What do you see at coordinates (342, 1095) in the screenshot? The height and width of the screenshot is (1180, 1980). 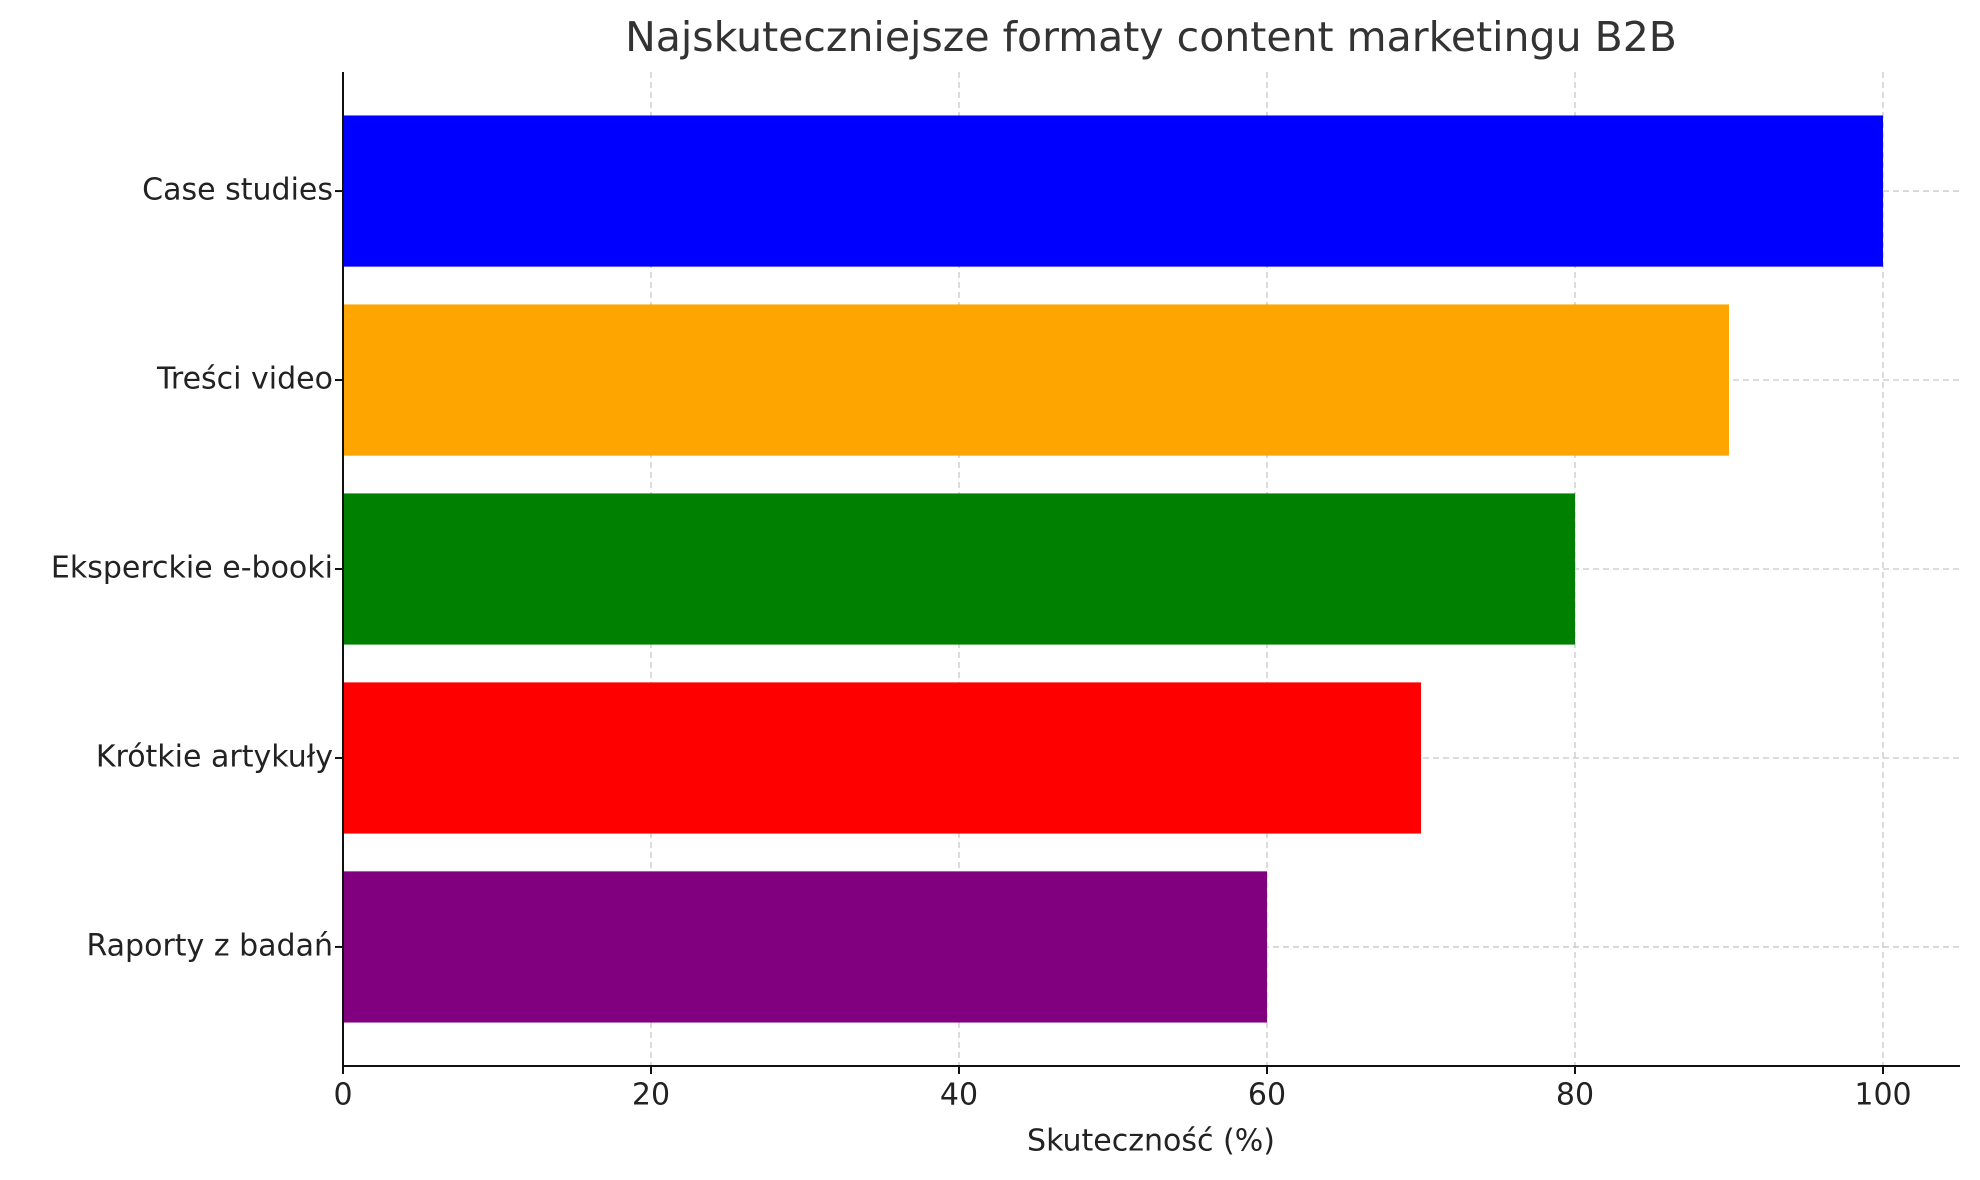 I see `x-tick-label: 0` at bounding box center [342, 1095].